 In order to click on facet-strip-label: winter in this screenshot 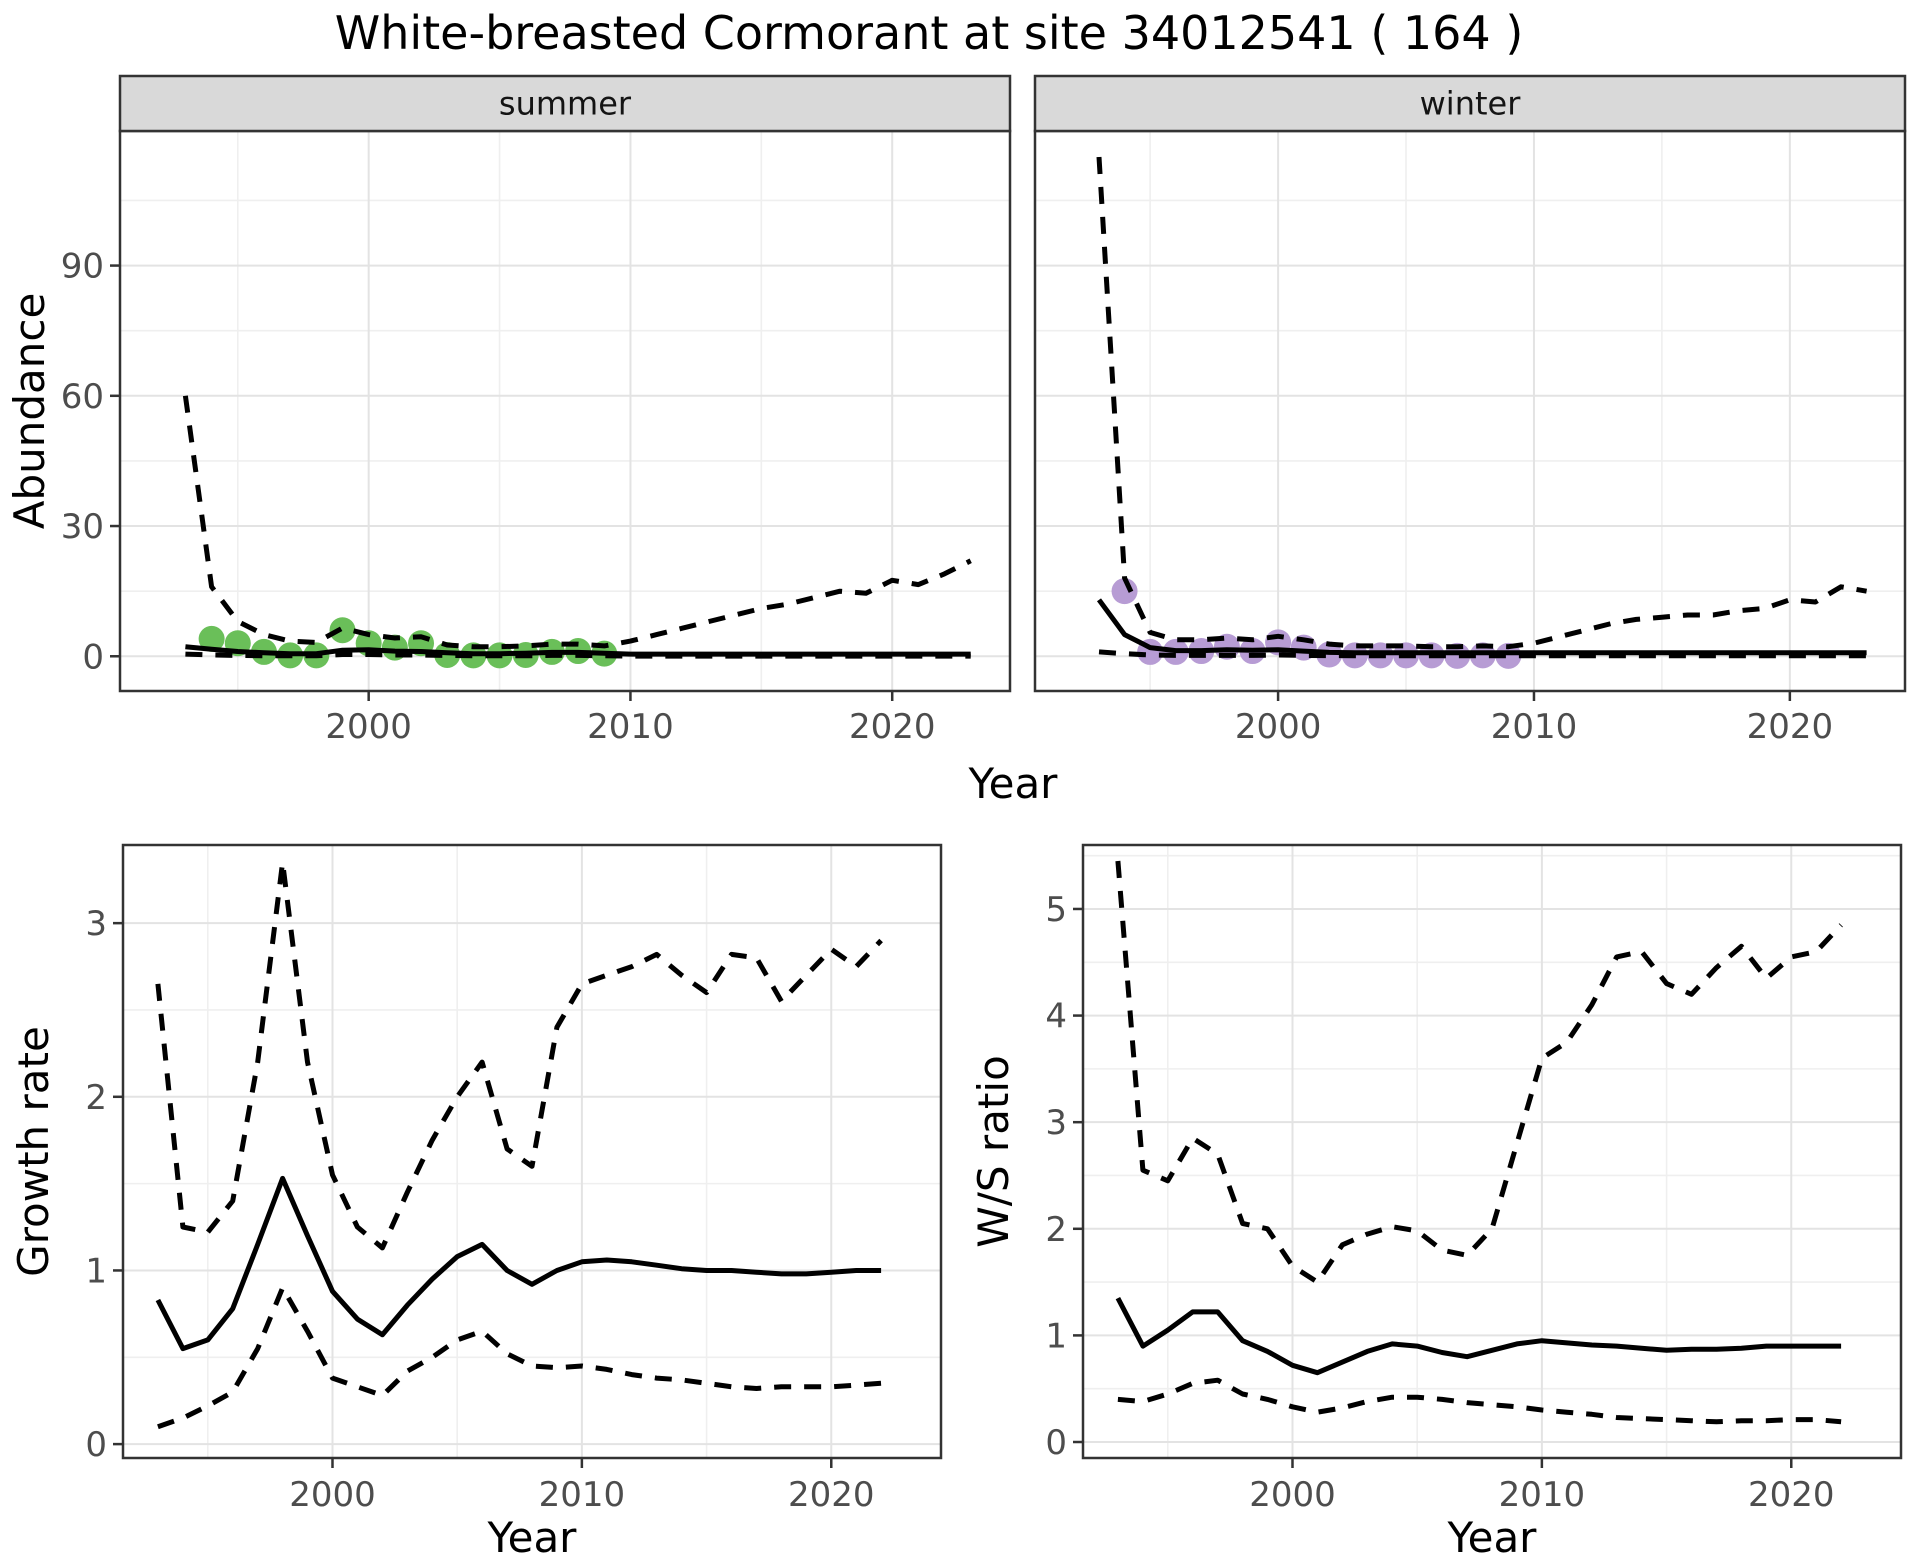, I will do `click(1471, 104)`.